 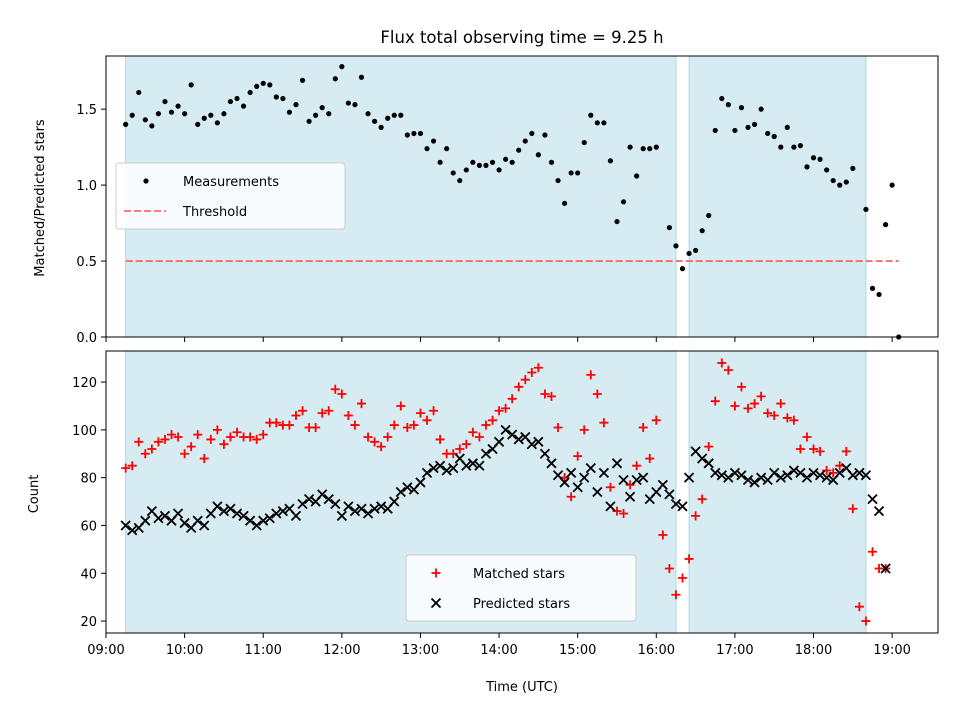 I want to click on legend: Measurements Threshold, so click(x=230, y=196).